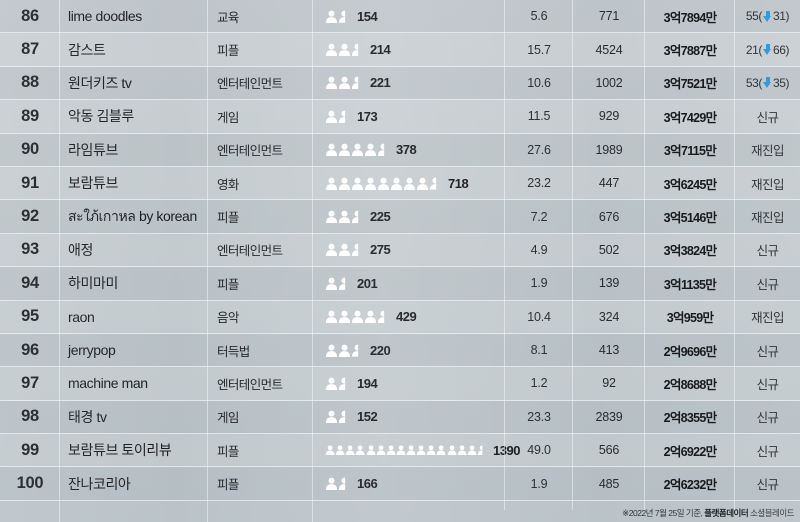 The image size is (800, 522). Describe the element at coordinates (754, 82) in the screenshot. I see `rank-change-position: 53(` at that location.